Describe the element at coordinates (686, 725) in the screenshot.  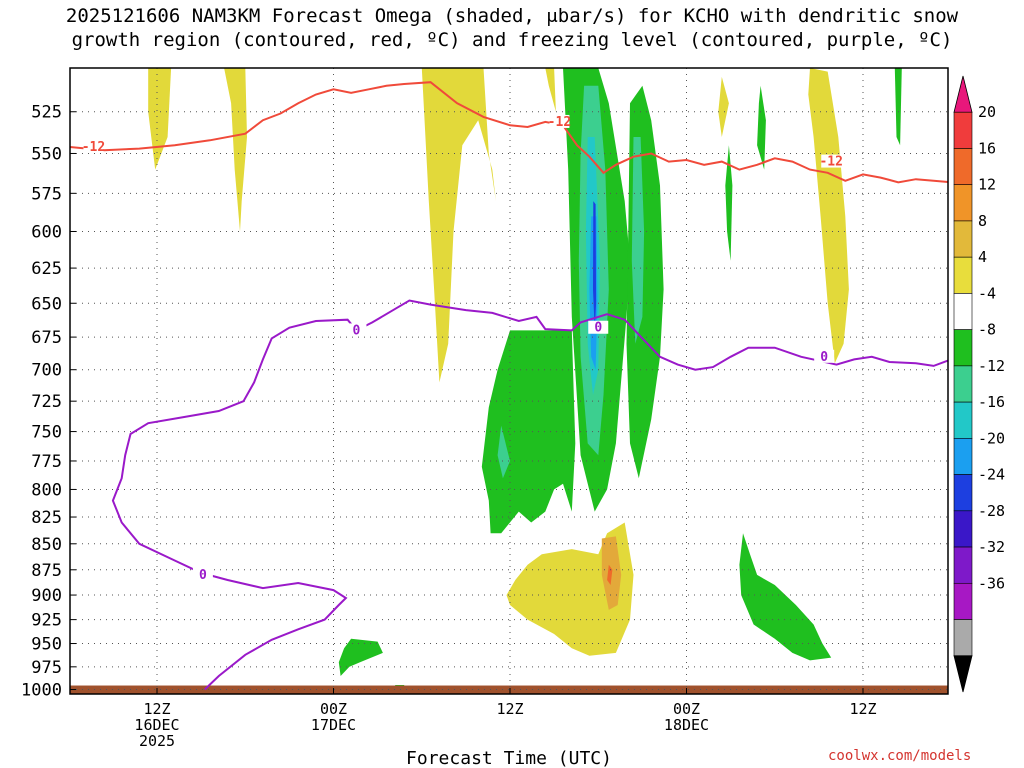
I see `x-tick-label: 18DEC` at that location.